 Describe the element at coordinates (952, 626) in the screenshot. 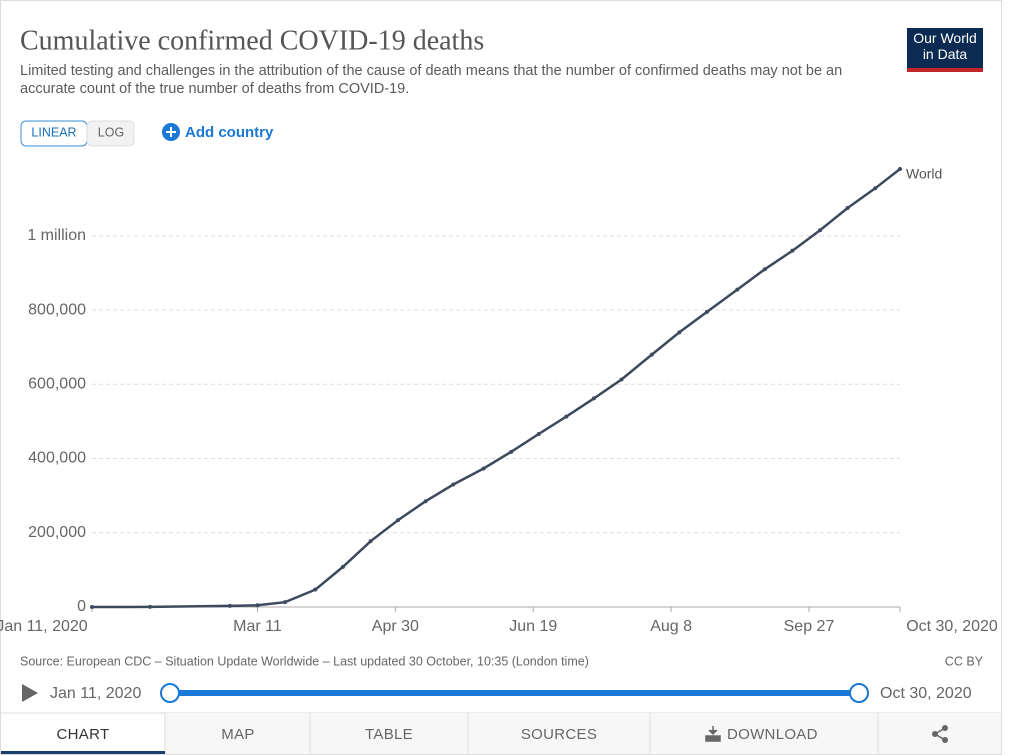

I see `x-tick-label: Oct 30, 2020` at that location.